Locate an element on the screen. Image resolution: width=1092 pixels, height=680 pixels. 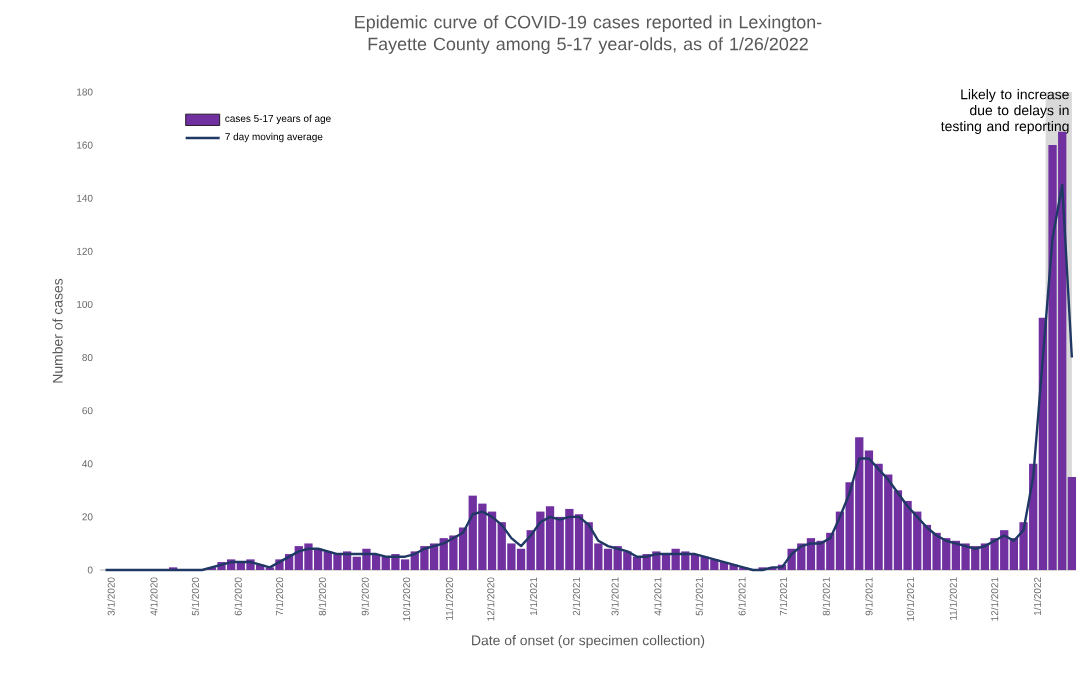
chart-title: Epidemic curve of COVID-19 cases reported in Lexington-Fayette County among 5-17 year-olds, as of 1/26/2022 is located at coordinates (588, 34).